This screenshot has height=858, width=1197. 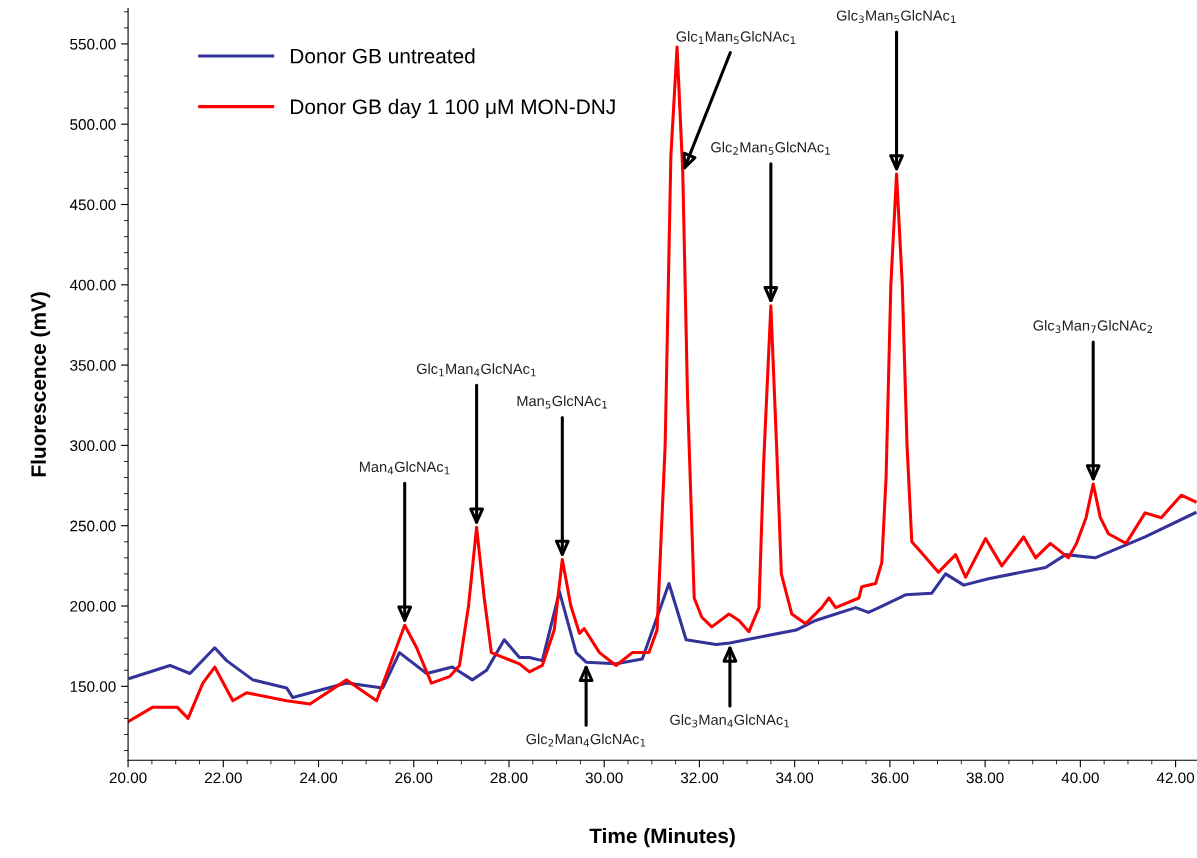 What do you see at coordinates (586, 740) in the screenshot?
I see `annotation: Glc$_{2}$Man$_{4}$GlcNAc$_{1}$` at bounding box center [586, 740].